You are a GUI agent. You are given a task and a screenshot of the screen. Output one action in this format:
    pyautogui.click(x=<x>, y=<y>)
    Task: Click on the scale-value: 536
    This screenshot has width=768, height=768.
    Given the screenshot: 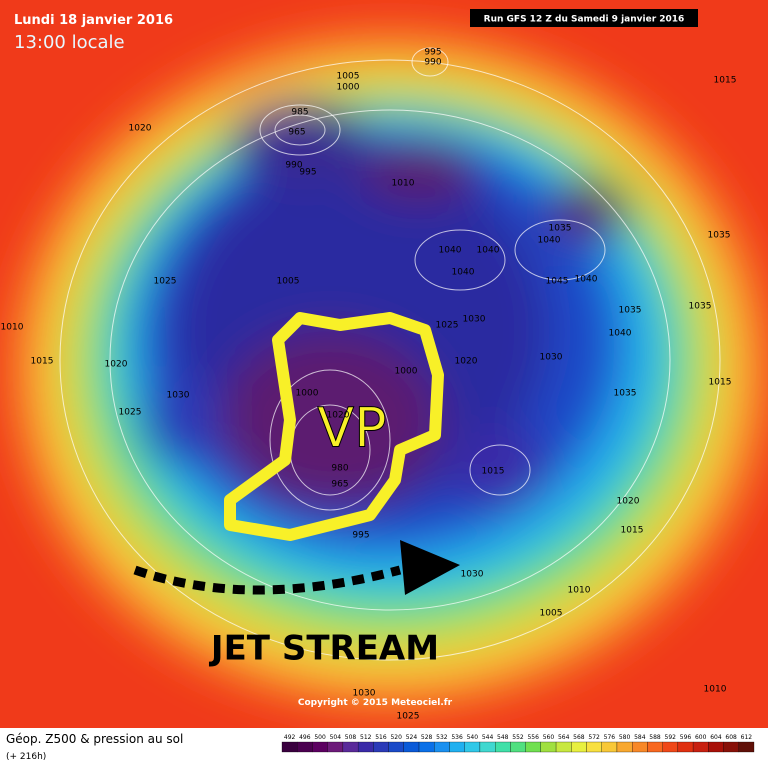 What is the action you would take?
    pyautogui.click(x=457, y=737)
    